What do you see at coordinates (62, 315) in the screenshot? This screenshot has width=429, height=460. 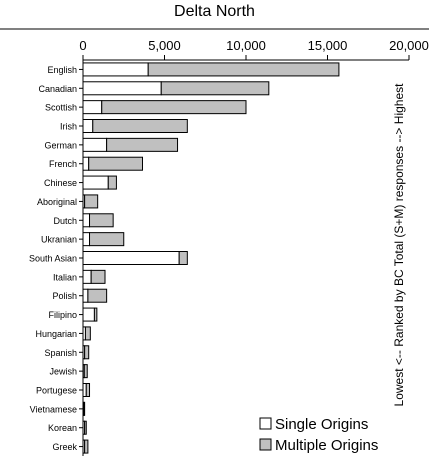 I see `category-label: Filipino` at bounding box center [62, 315].